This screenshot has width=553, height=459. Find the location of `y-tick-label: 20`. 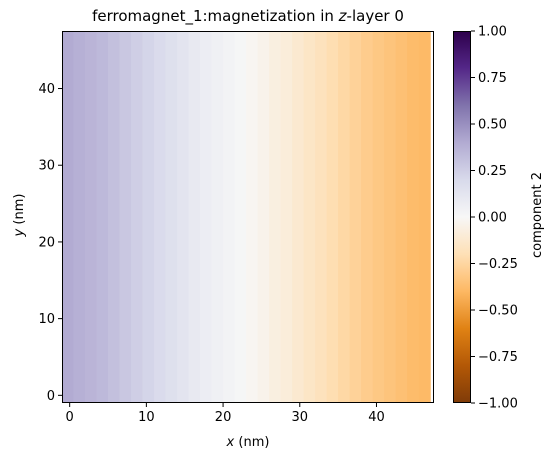

y-tick-label: 20 is located at coordinates (46, 242).